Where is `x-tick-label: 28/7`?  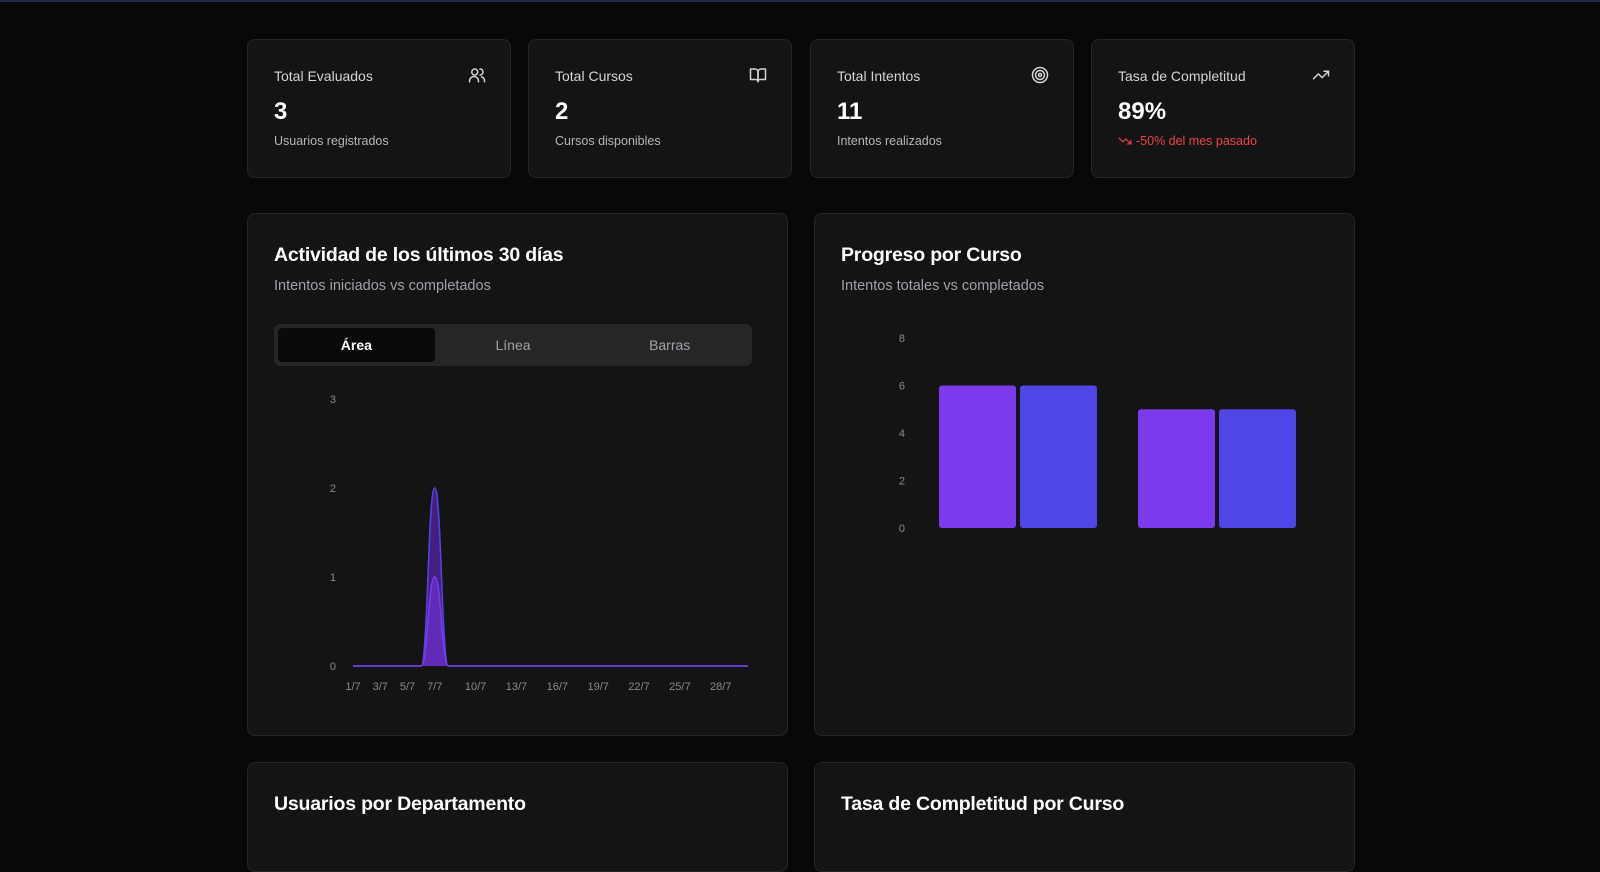
x-tick-label: 28/7 is located at coordinates (720, 687).